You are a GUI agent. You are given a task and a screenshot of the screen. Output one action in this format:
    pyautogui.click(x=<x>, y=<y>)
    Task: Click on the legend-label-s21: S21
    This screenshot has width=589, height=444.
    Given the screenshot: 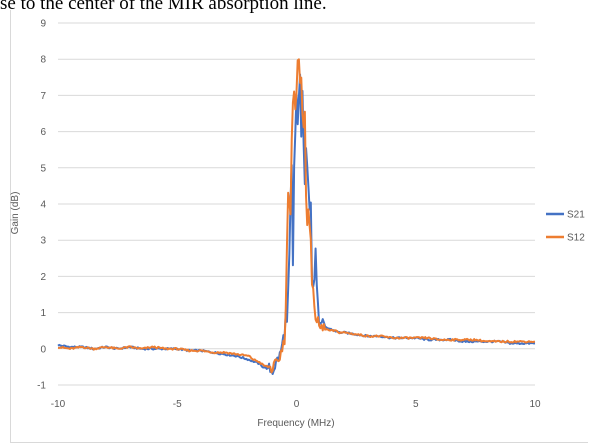 What is the action you would take?
    pyautogui.click(x=576, y=215)
    